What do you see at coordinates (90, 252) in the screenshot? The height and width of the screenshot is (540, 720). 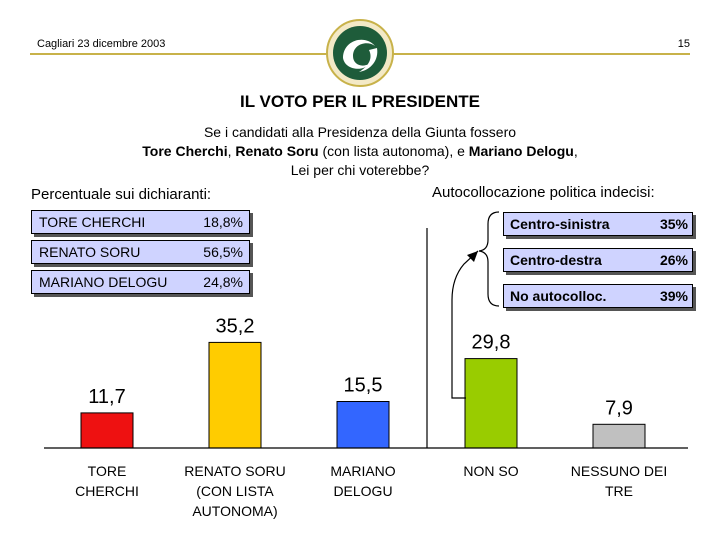 I see `left-box-name: RENATO SORU` at bounding box center [90, 252].